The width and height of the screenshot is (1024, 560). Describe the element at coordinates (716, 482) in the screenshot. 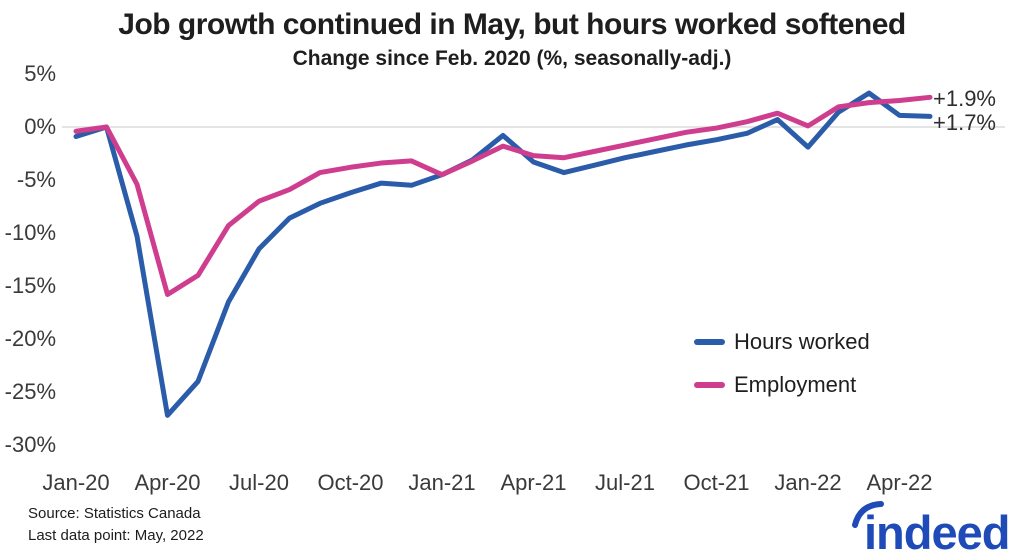

I see `x-tick-label: Oct-21` at that location.